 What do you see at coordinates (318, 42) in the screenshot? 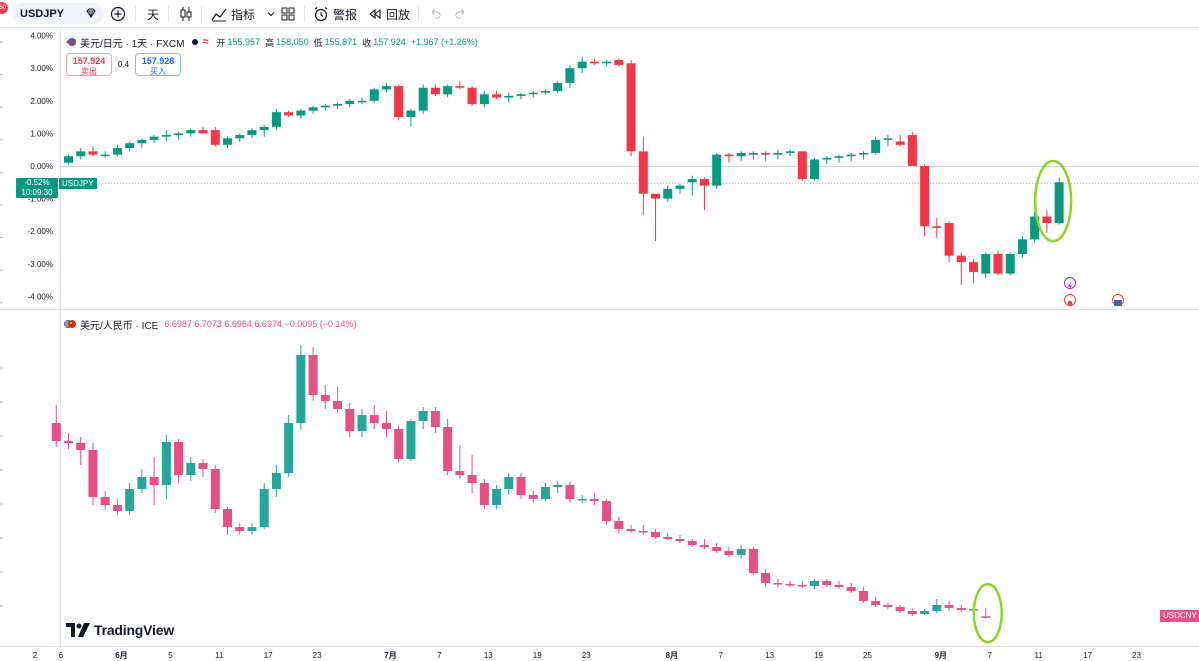
I see `low-label: 低` at bounding box center [318, 42].